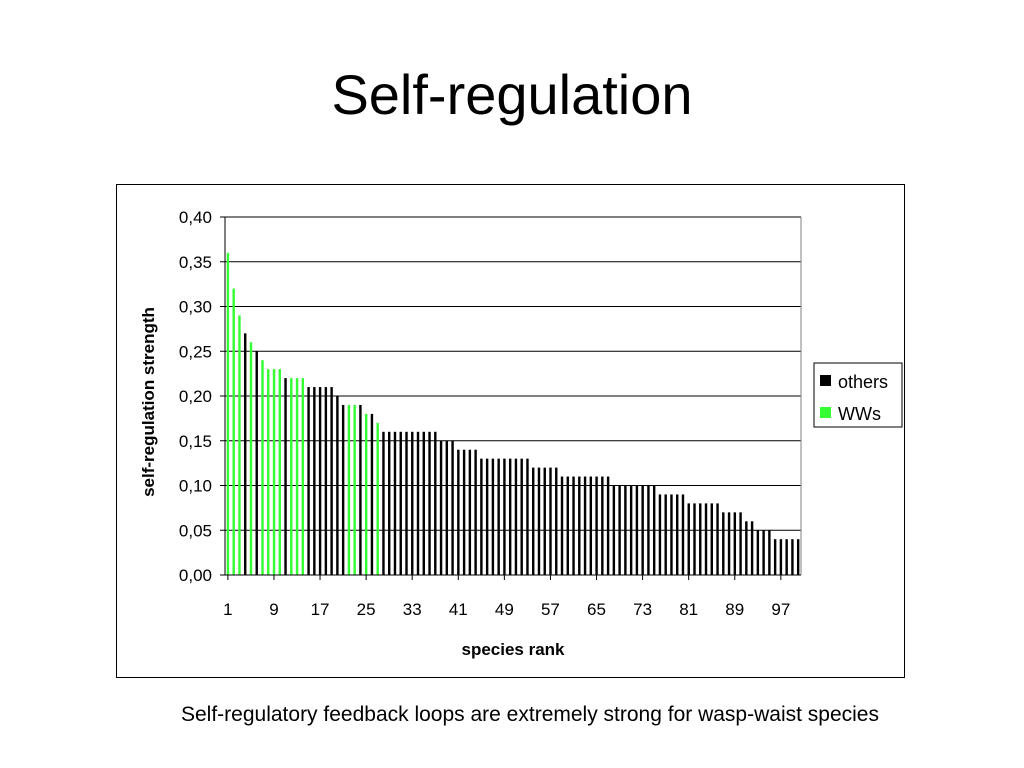 The image size is (1024, 768). I want to click on y-tick-label: 0,15, so click(195, 441).